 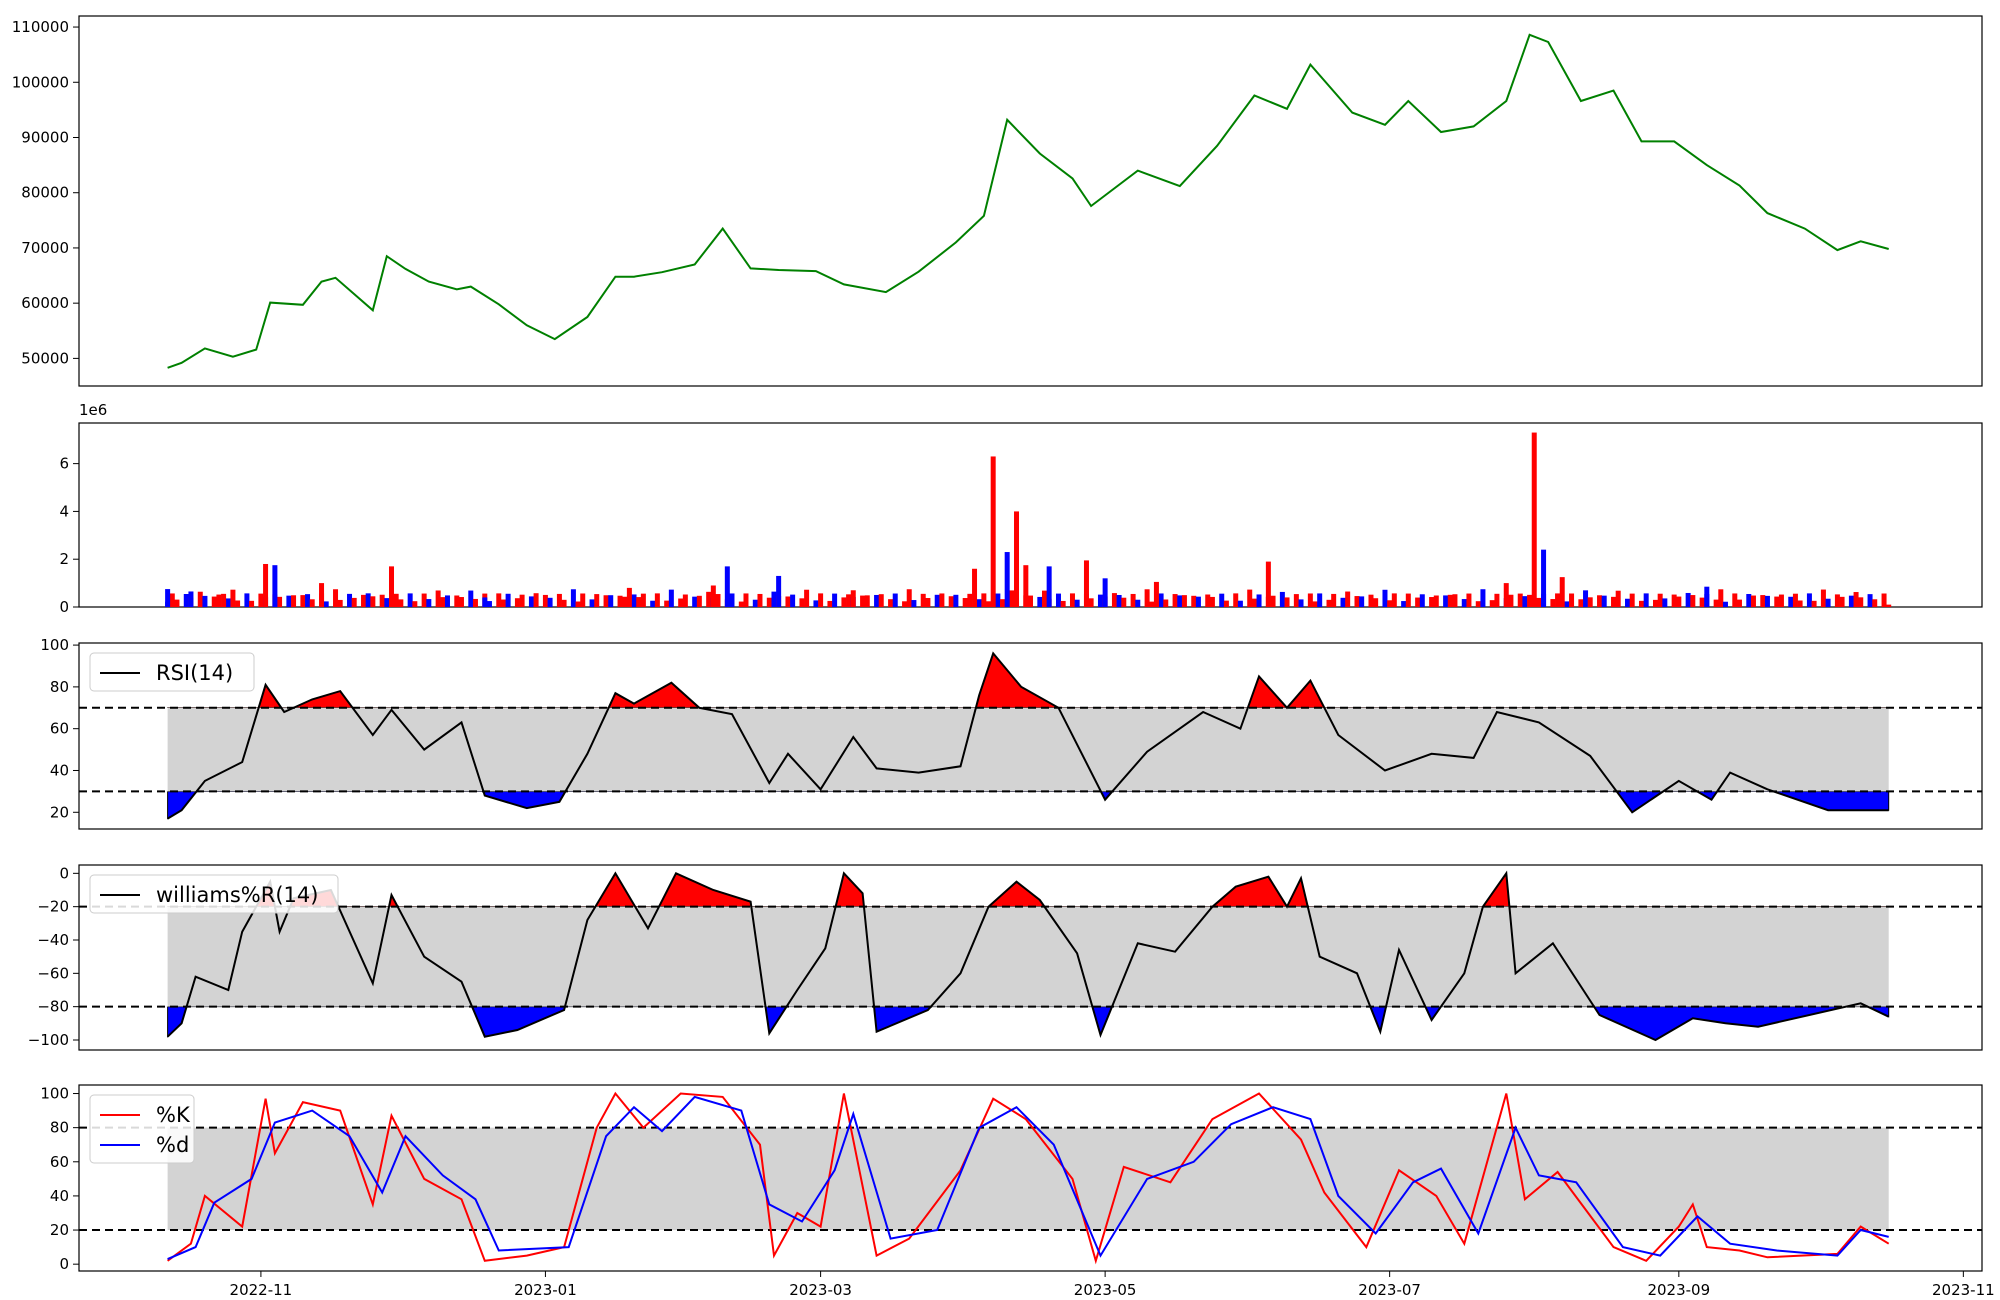 What do you see at coordinates (59, 1196) in the screenshot?
I see `stochastic-axis-ytick-label: 40` at bounding box center [59, 1196].